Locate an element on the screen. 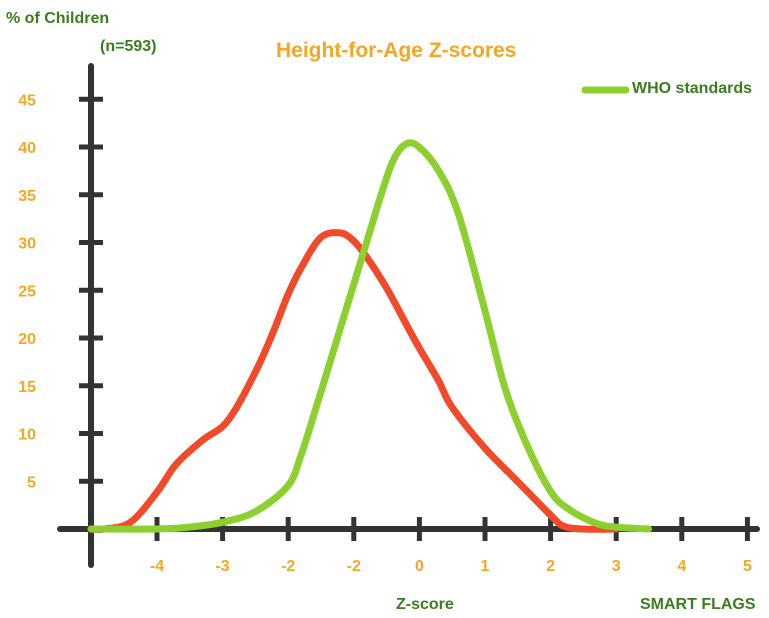  y-tick-label: 30 is located at coordinates (27, 244).